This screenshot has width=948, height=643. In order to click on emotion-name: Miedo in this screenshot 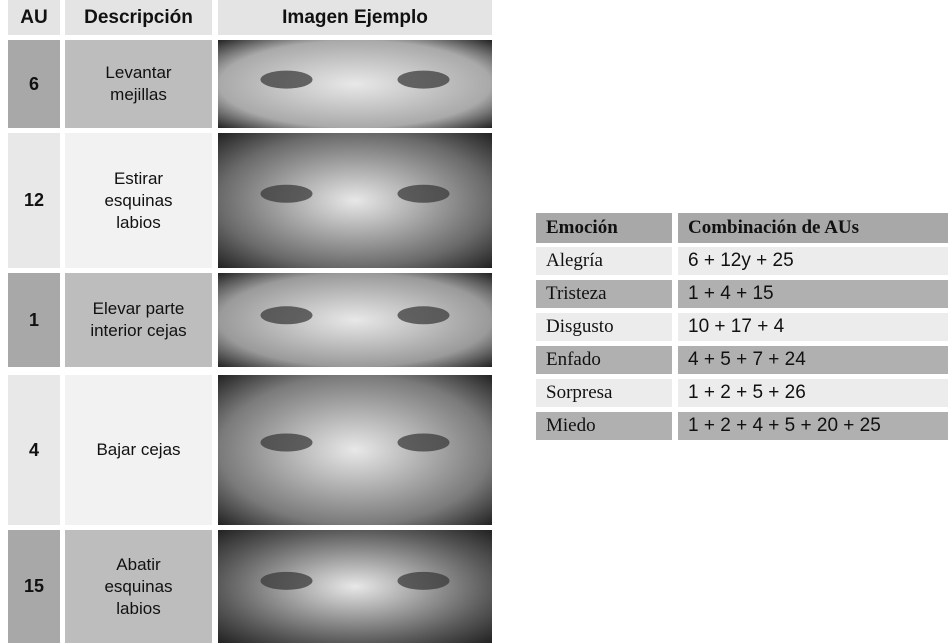, I will do `click(604, 426)`.